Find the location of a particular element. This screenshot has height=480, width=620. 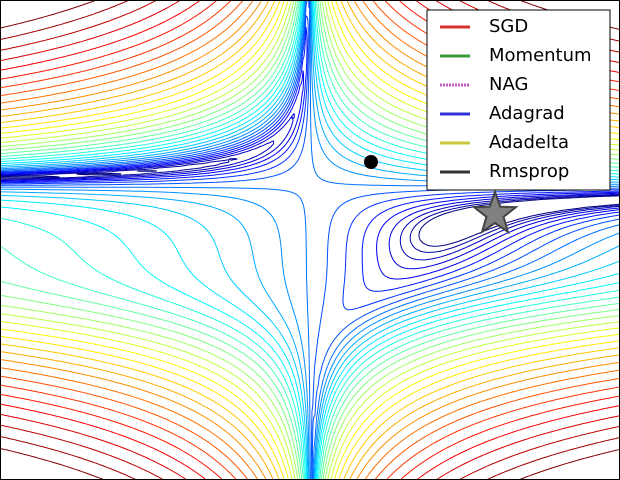

legend: SGD Momentum NAG Adagrad Adadelta Rmsprop is located at coordinates (518, 100).